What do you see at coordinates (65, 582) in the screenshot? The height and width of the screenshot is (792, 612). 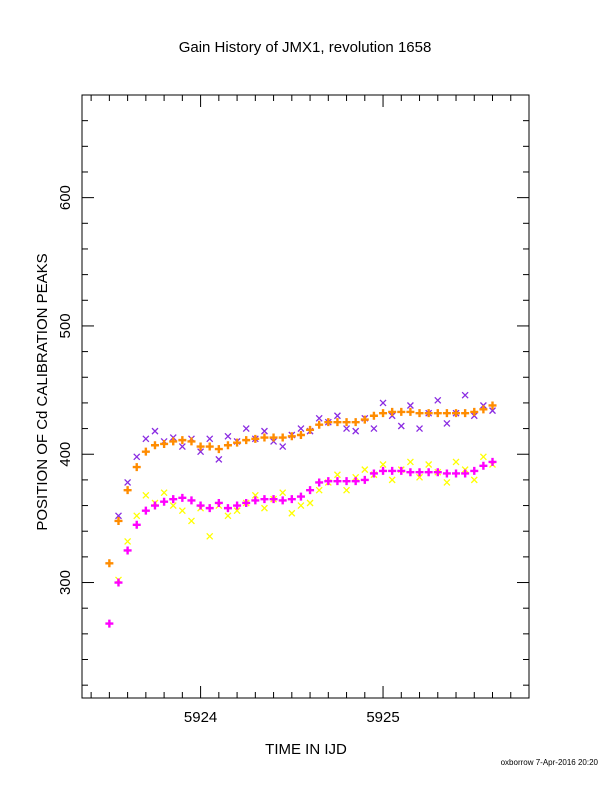 I see `y-tick-label: 300` at bounding box center [65, 582].